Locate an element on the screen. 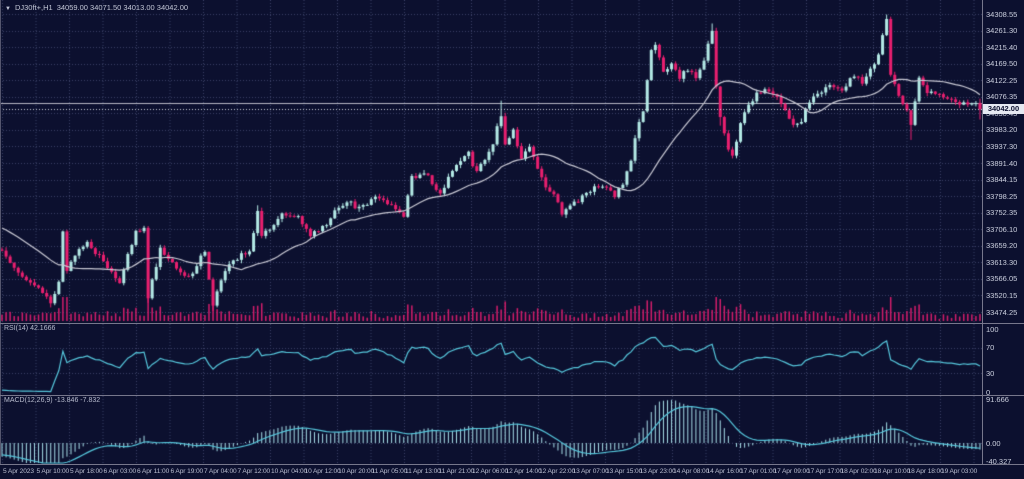  time-axis-label: 17 Apr 17:00 is located at coordinates (825, 471).